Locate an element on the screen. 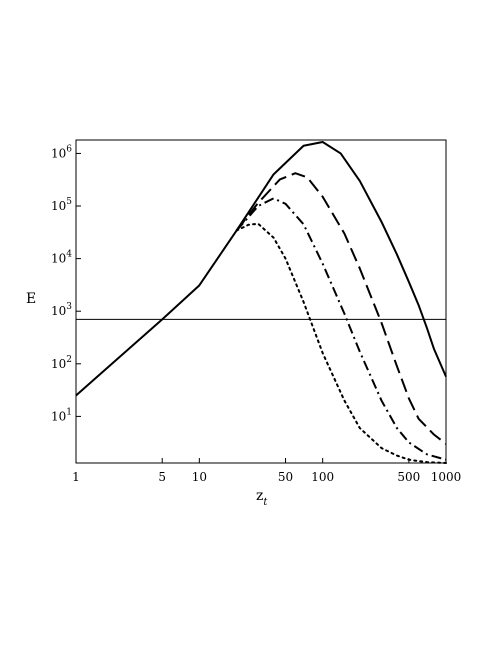  x-tick-label: 100 is located at coordinates (322, 477).